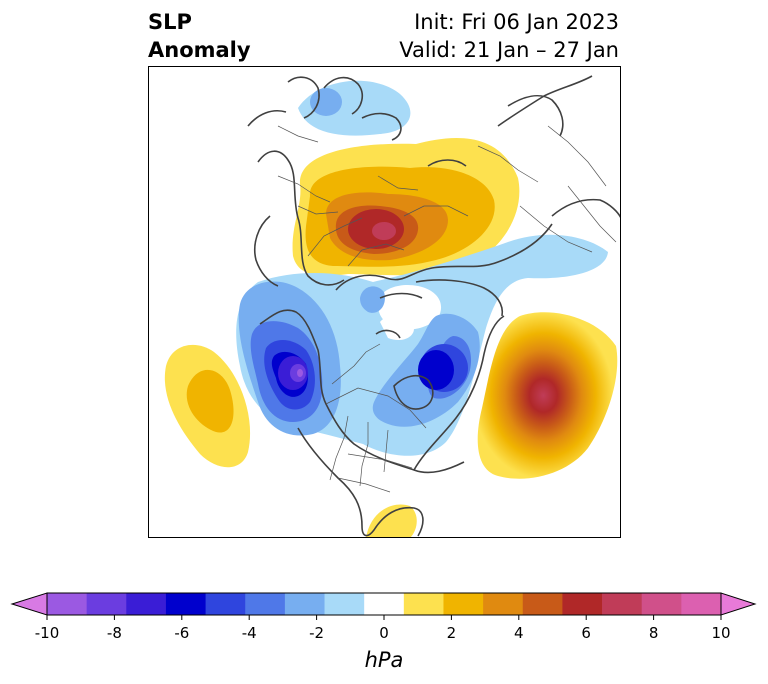 The width and height of the screenshot is (768, 684). I want to click on colorbar-tick-label: 0, so click(384, 633).